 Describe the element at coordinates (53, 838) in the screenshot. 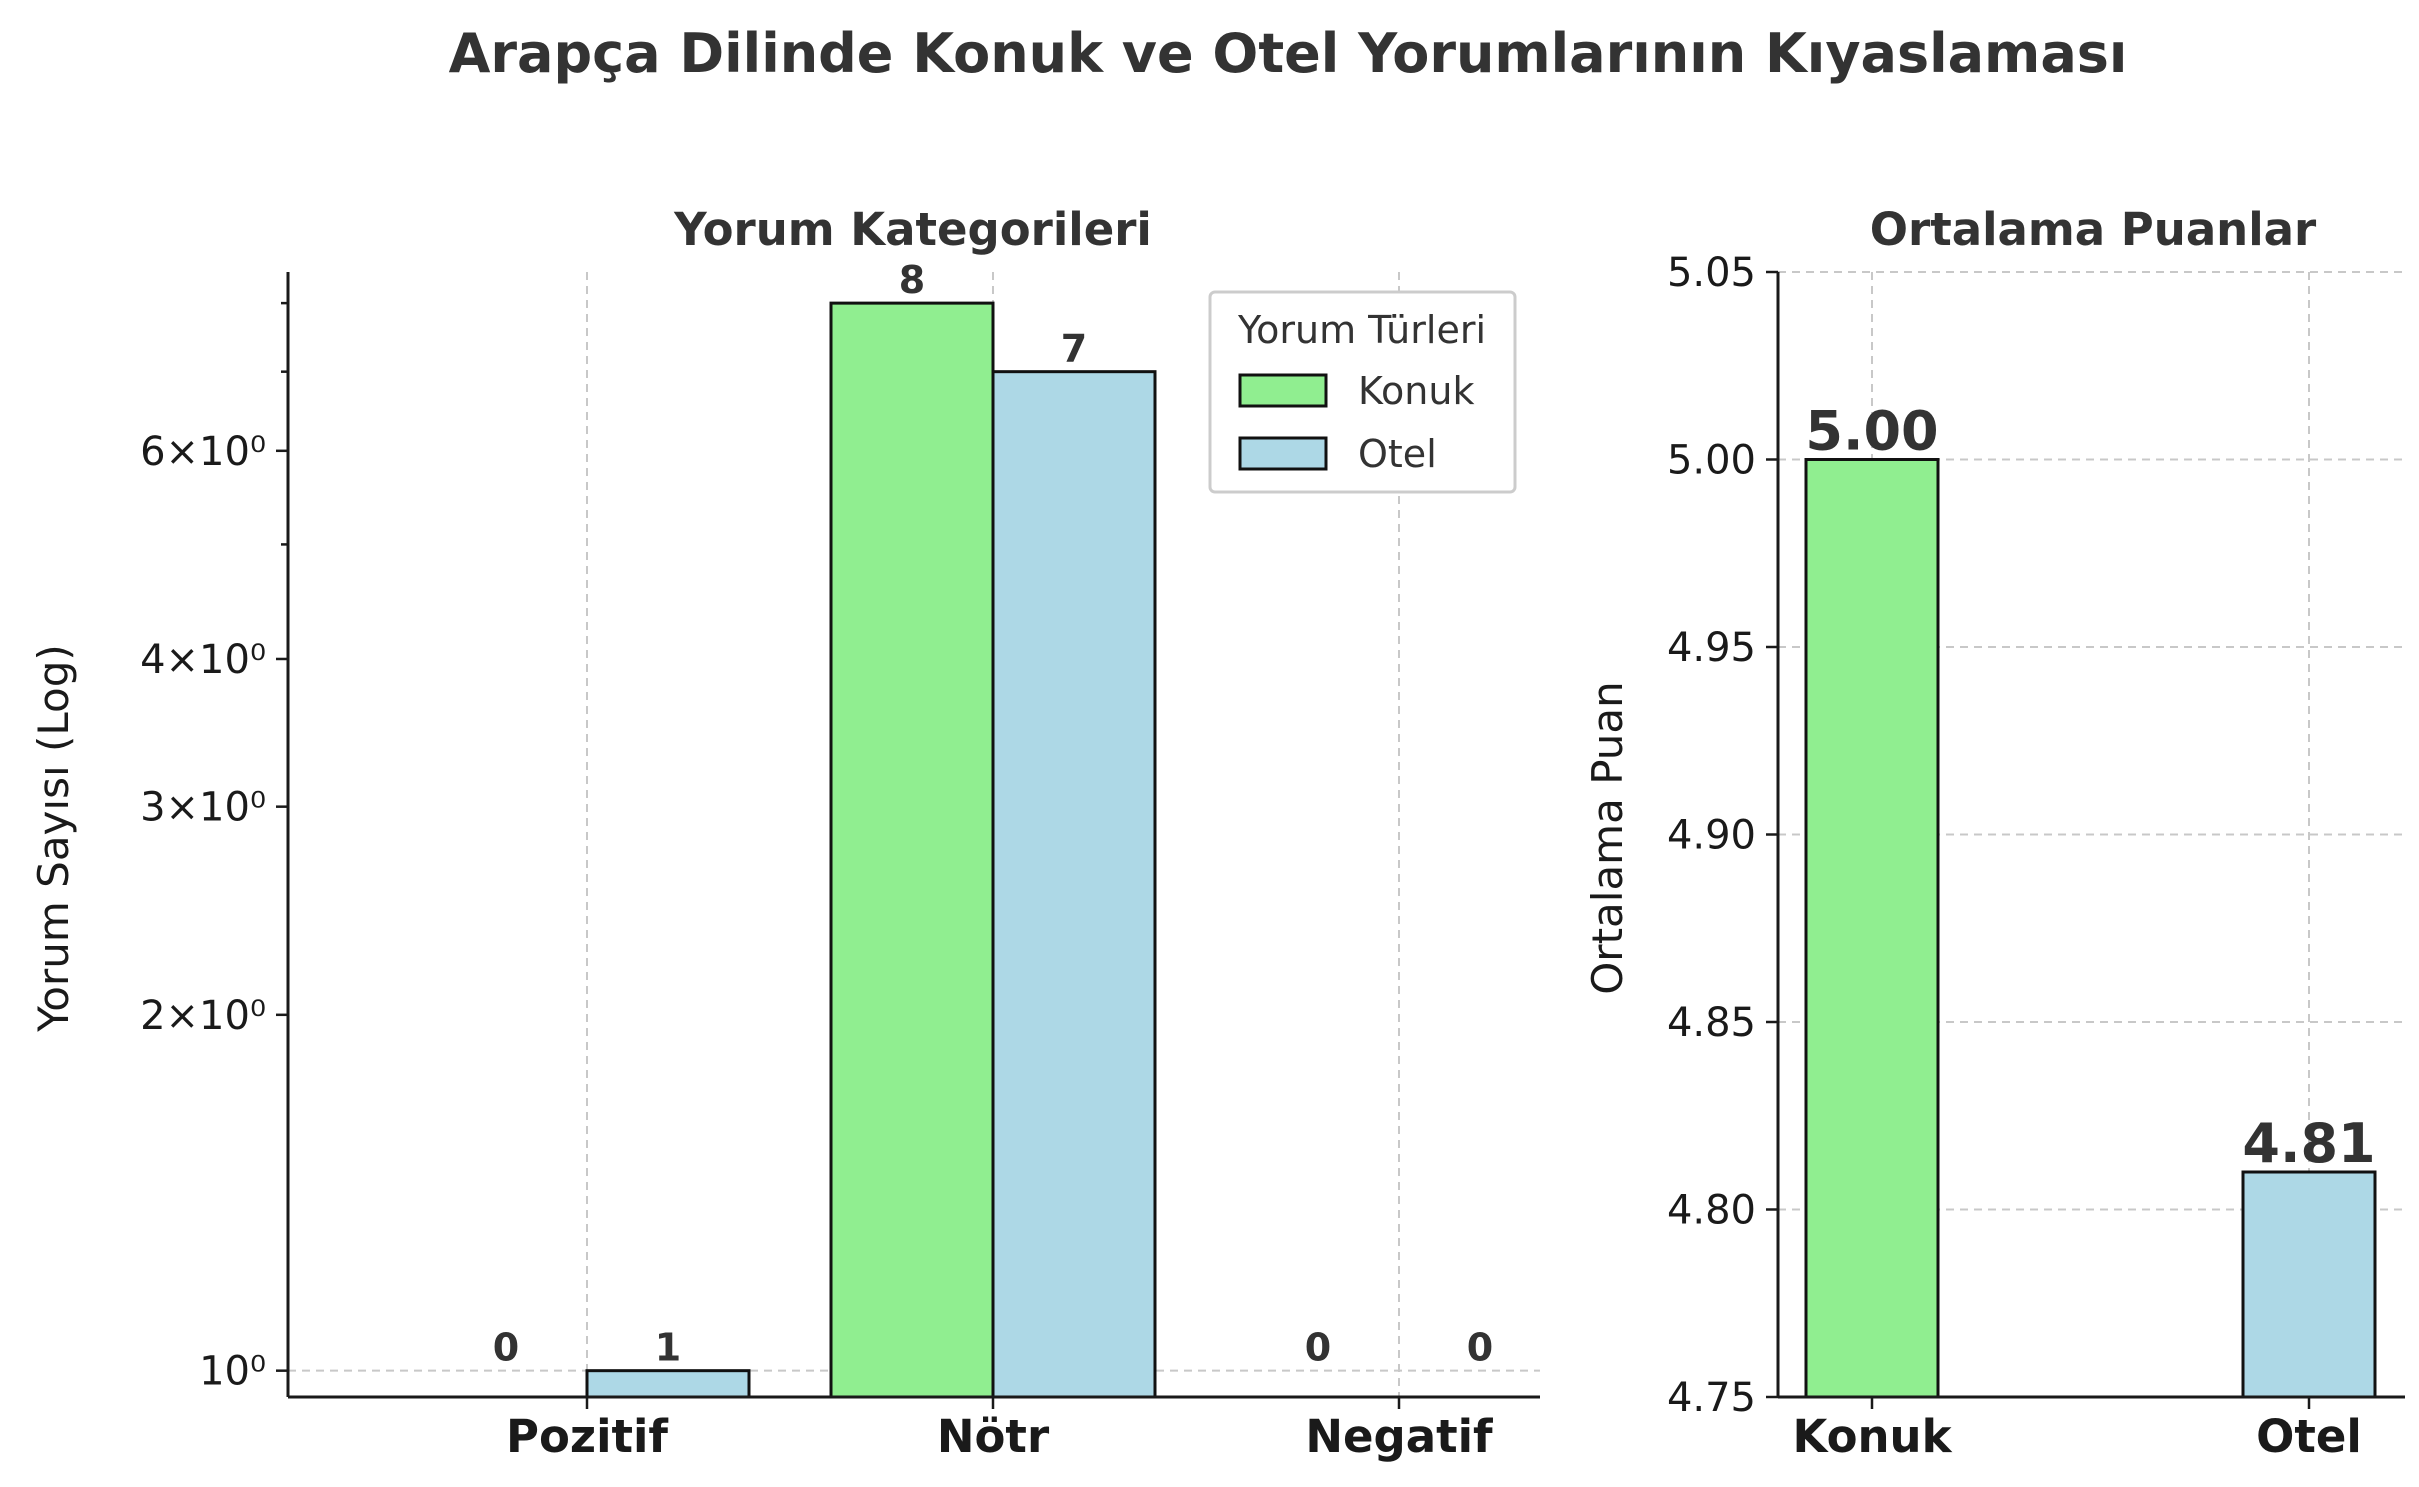

I see `left-y-axis-label: Yorum Sayısı (Log)` at that location.